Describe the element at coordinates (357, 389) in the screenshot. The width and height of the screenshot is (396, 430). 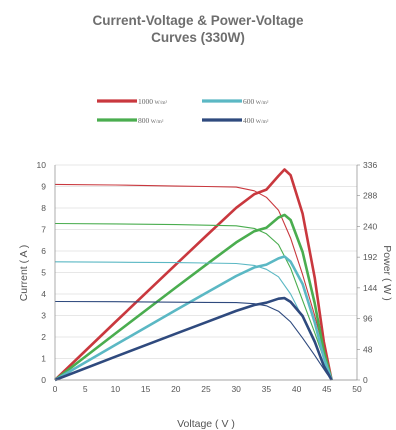
I see `x-tick-label: 50` at that location.